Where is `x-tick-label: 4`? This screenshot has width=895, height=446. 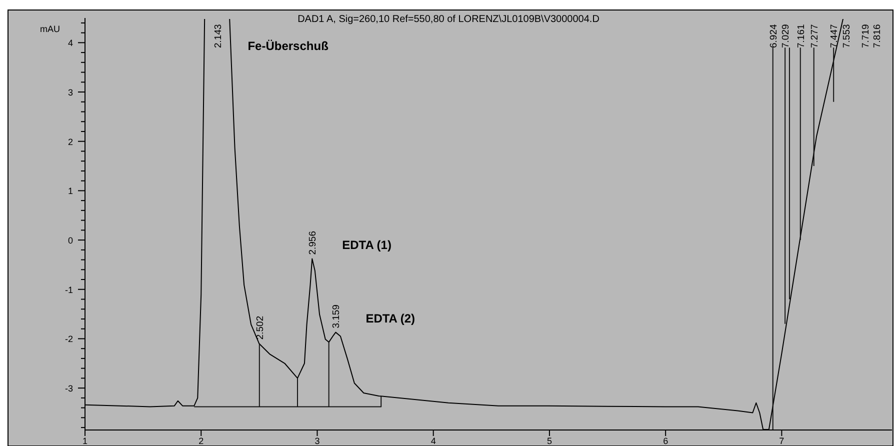 x-tick-label: 4 is located at coordinates (433, 441).